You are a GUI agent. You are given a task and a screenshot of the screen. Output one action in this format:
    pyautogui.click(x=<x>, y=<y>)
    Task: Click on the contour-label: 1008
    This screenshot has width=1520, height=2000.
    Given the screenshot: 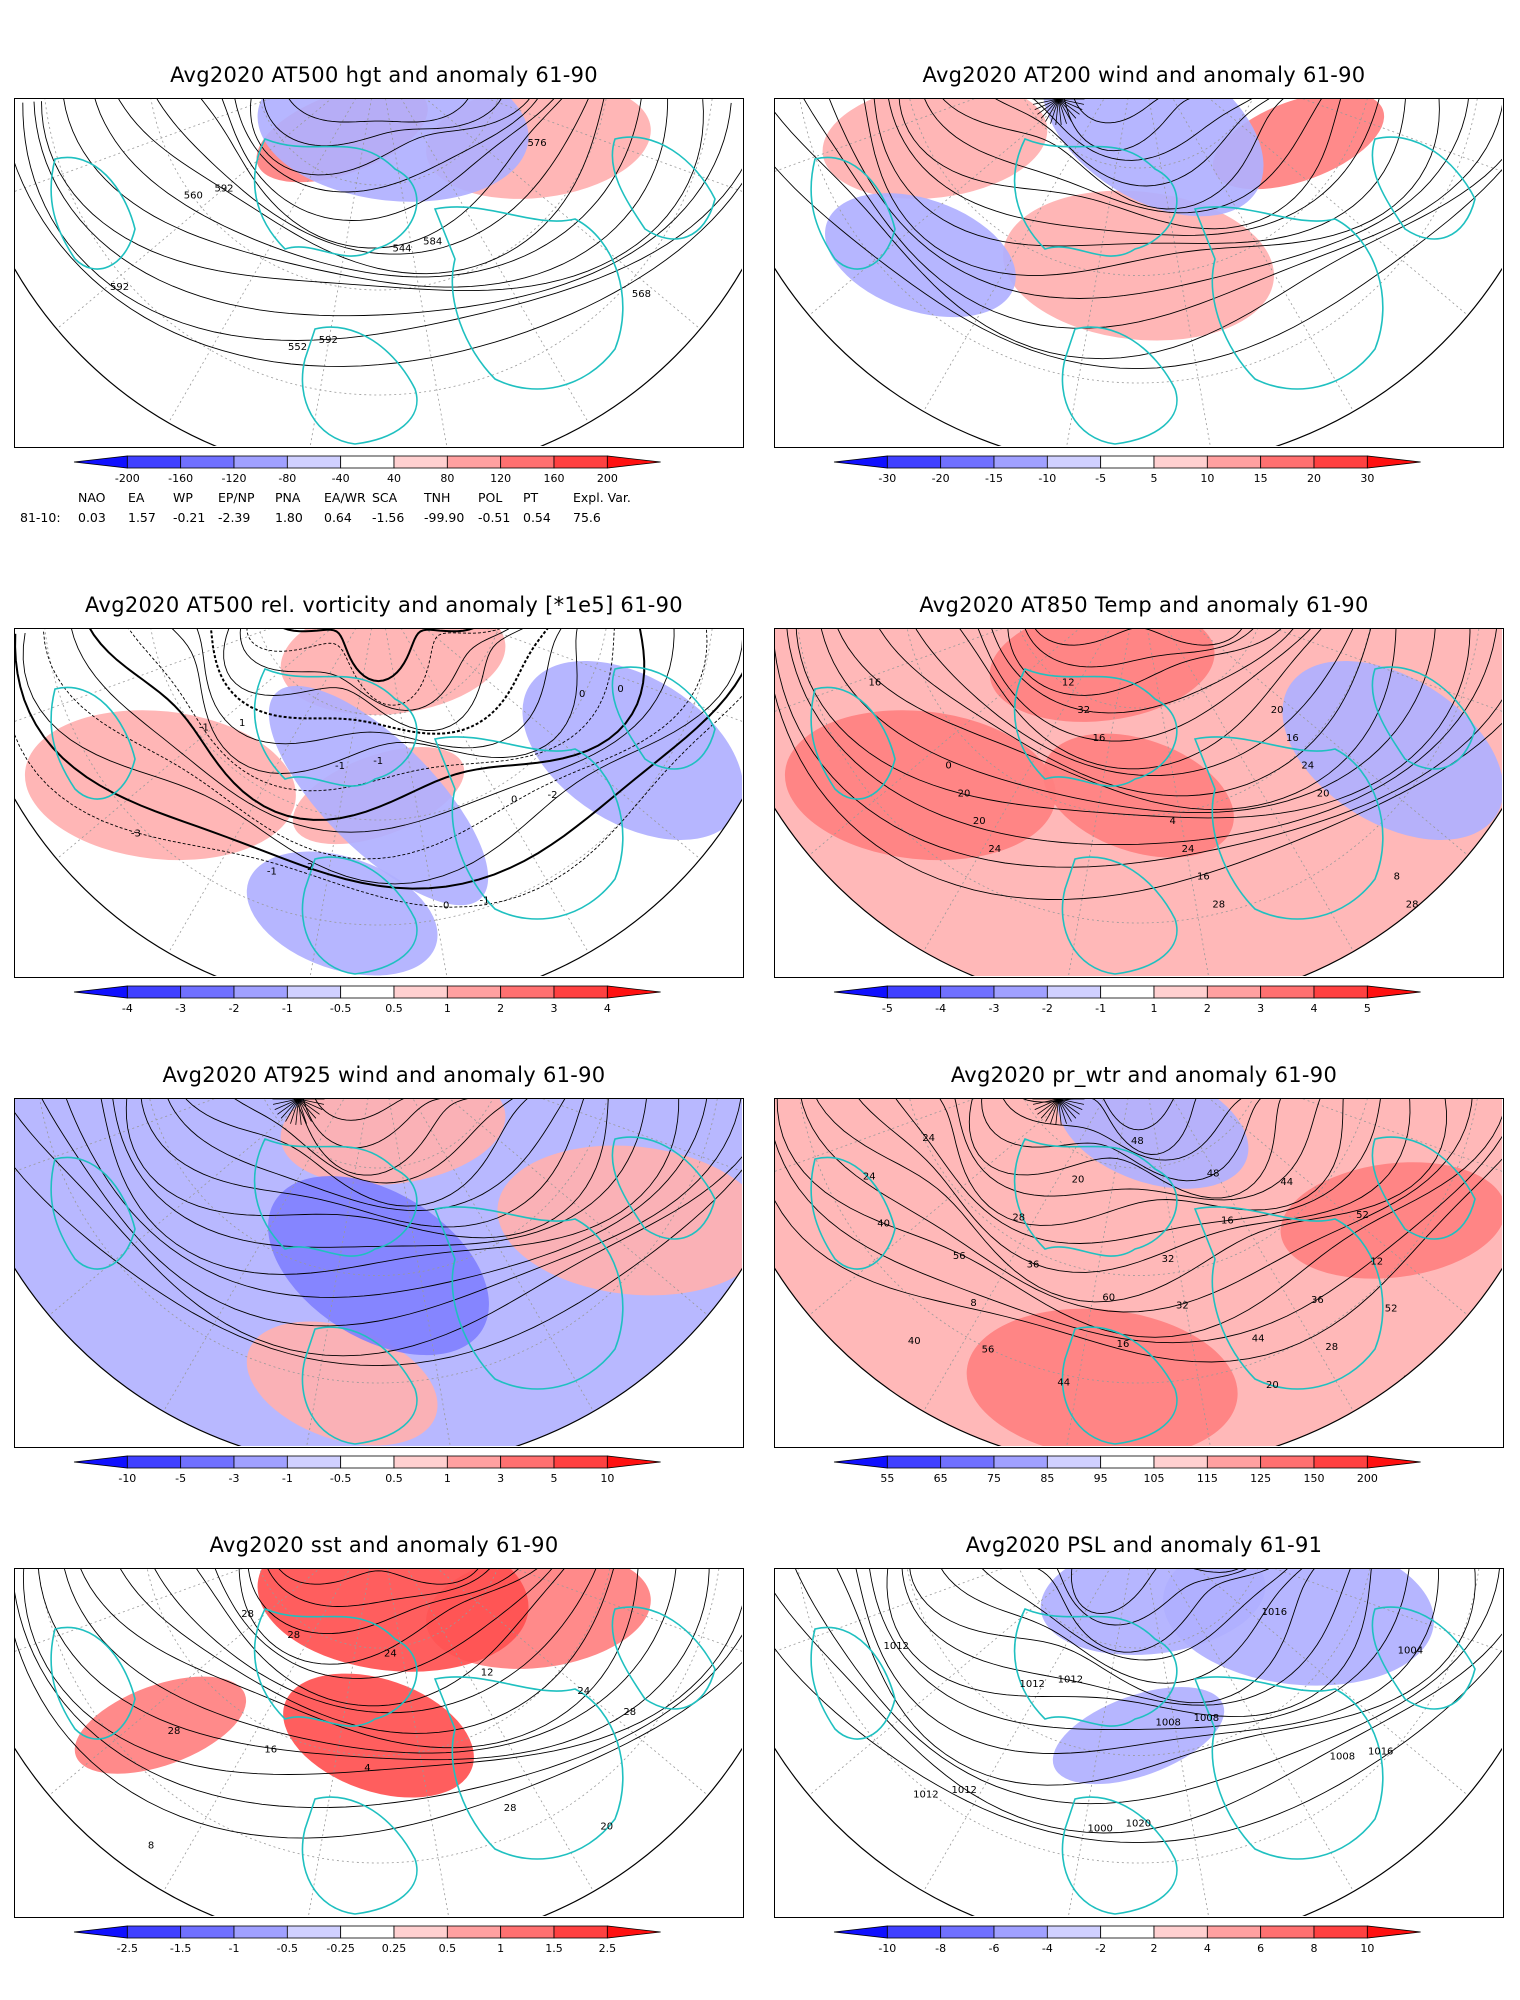 What is the action you would take?
    pyautogui.click(x=1342, y=1756)
    